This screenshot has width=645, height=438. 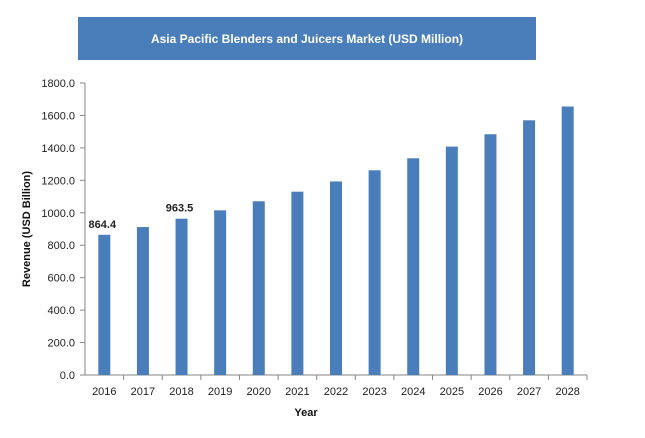 What do you see at coordinates (61, 279) in the screenshot?
I see `y-tick-label: 600.0` at bounding box center [61, 279].